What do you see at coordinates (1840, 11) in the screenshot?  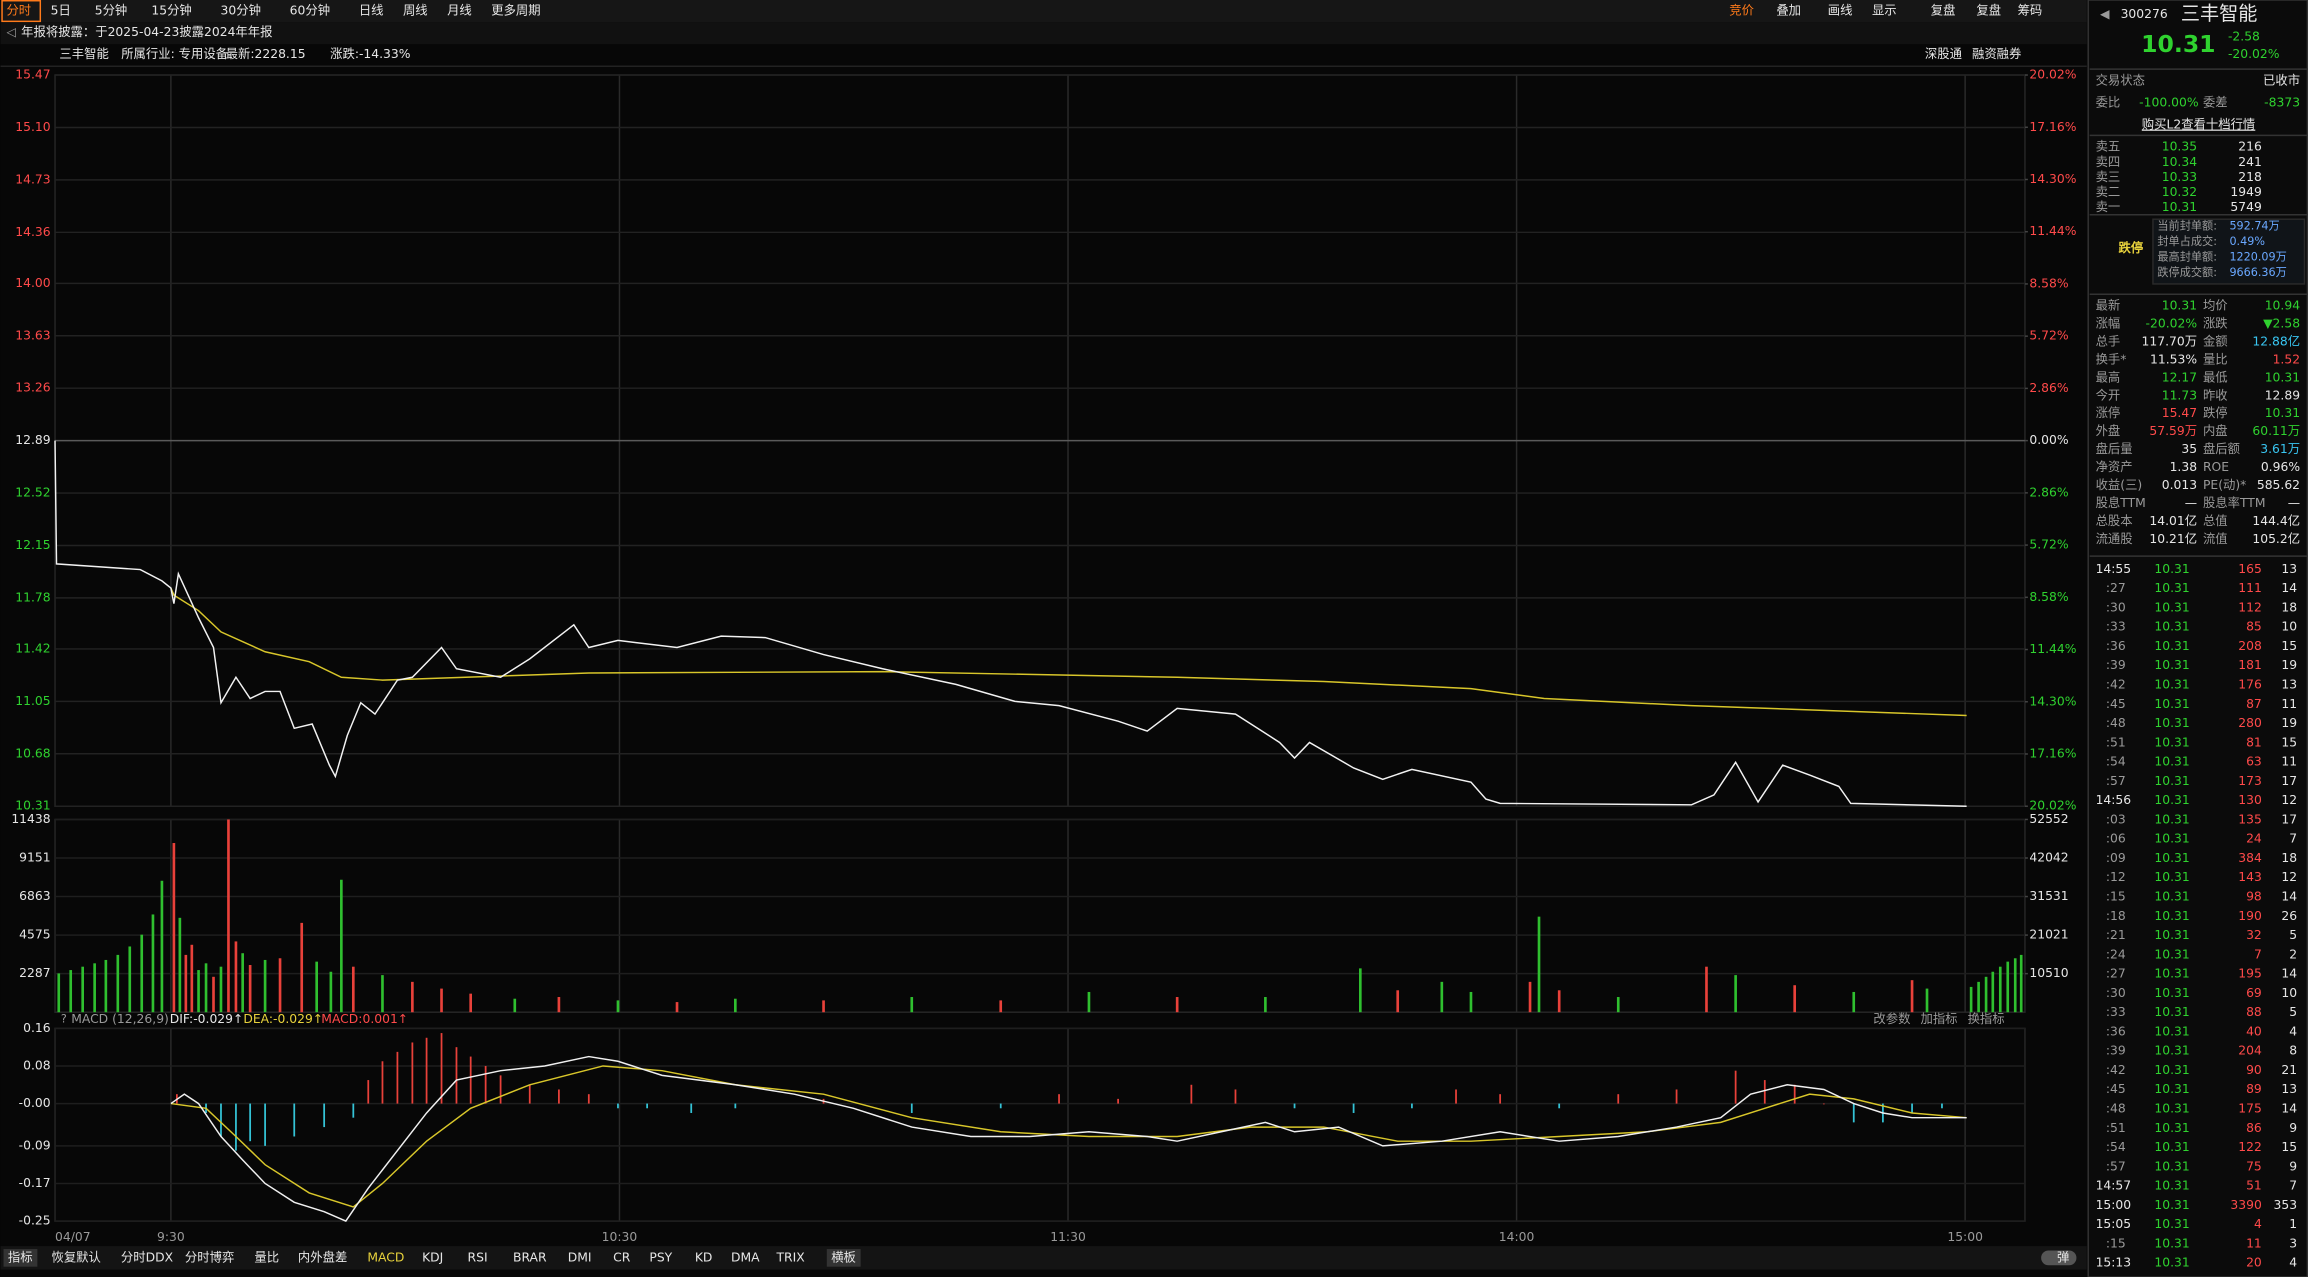 I see `toolbar-button: 画线` at bounding box center [1840, 11].